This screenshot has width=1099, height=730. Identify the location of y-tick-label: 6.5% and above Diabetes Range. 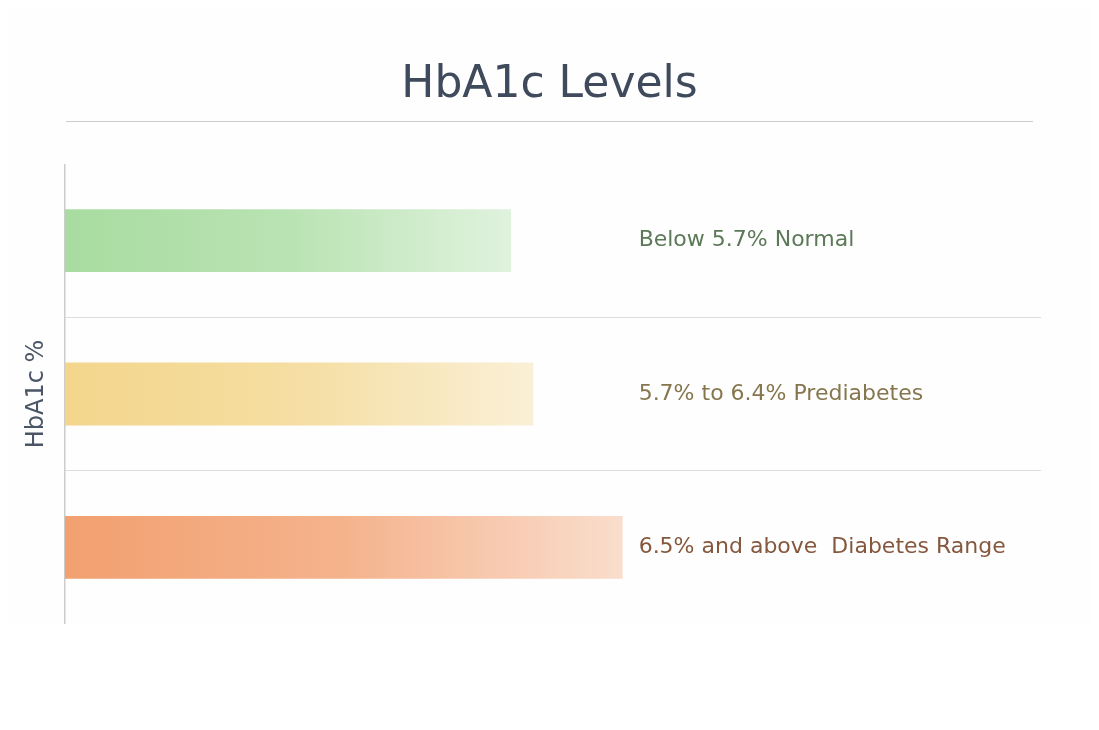
(822, 546).